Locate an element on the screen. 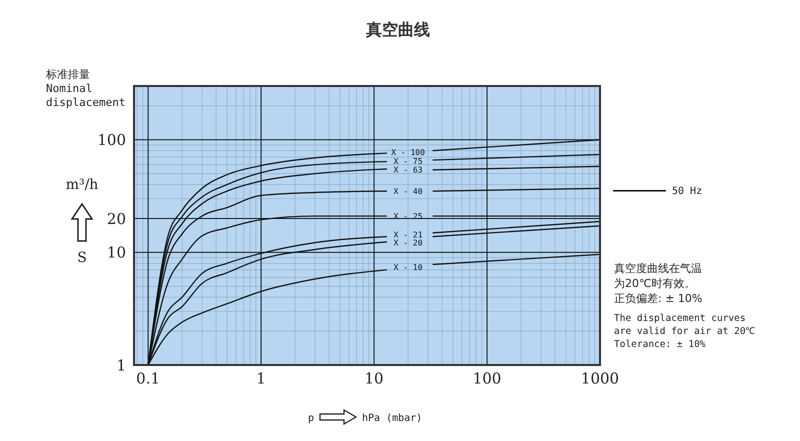 This screenshot has width=800, height=441. y-tick-label: 100 is located at coordinates (111, 140).